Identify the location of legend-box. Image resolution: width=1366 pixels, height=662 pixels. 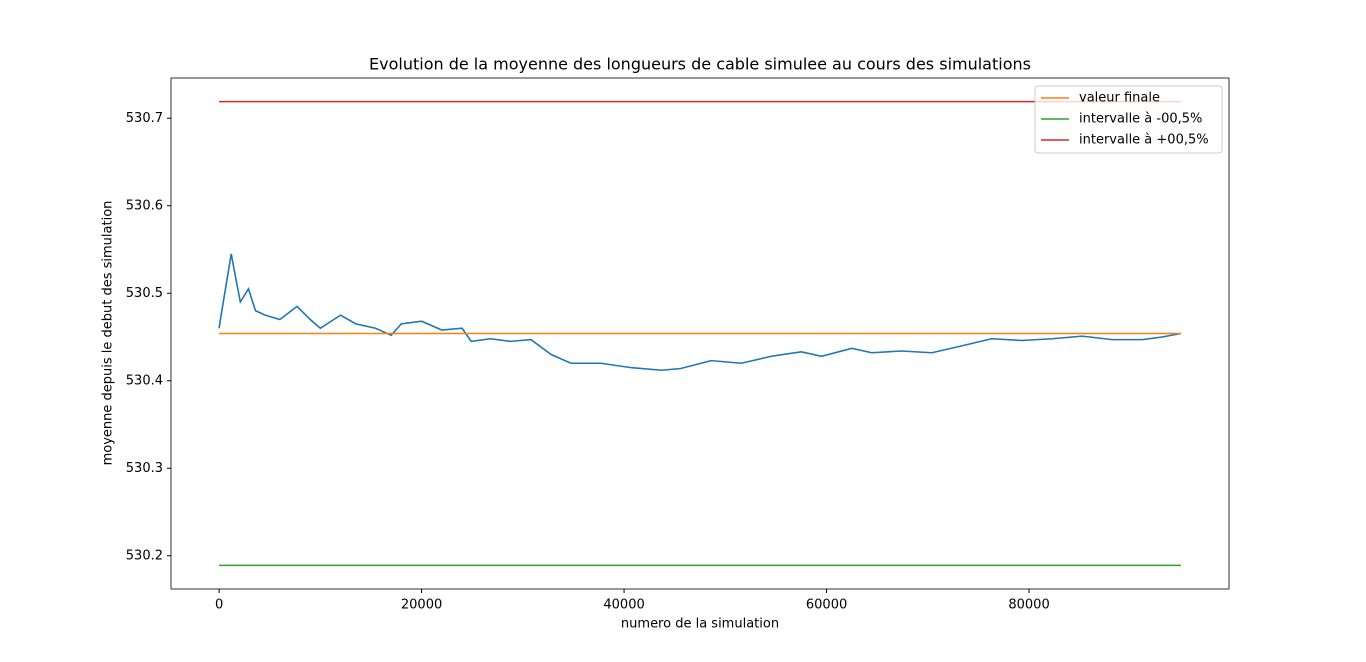
(1128, 119).